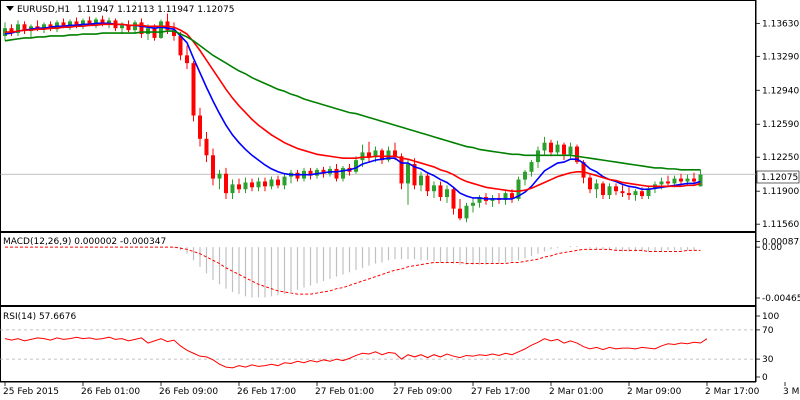 This screenshot has height=400, width=800. What do you see at coordinates (772, 248) in the screenshot?
I see `y-tick-label: 0.00` at bounding box center [772, 248].